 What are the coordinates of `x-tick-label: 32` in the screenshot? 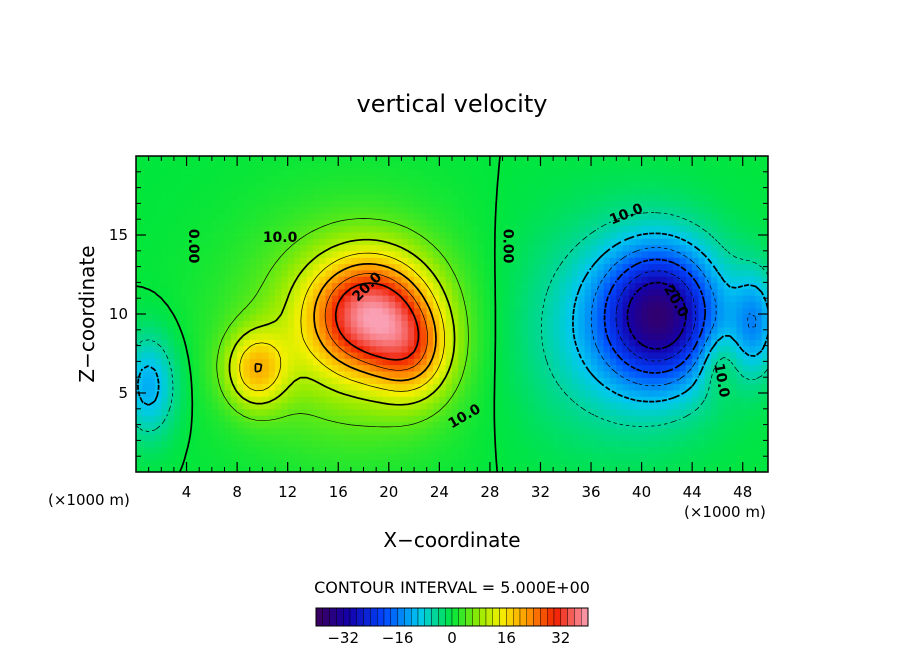 It's located at (540, 492).